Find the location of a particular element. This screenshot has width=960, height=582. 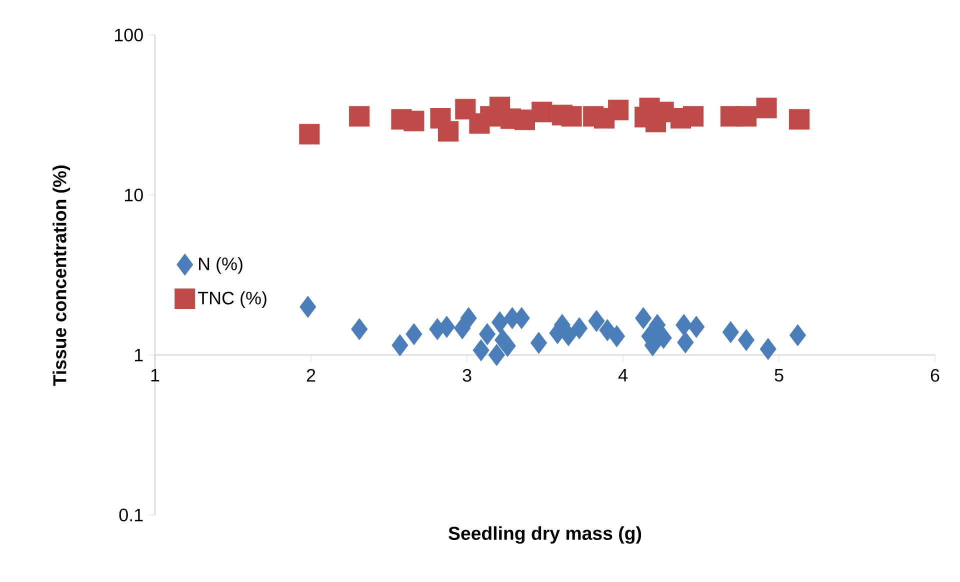

x-tick-label: 1 is located at coordinates (155, 375).